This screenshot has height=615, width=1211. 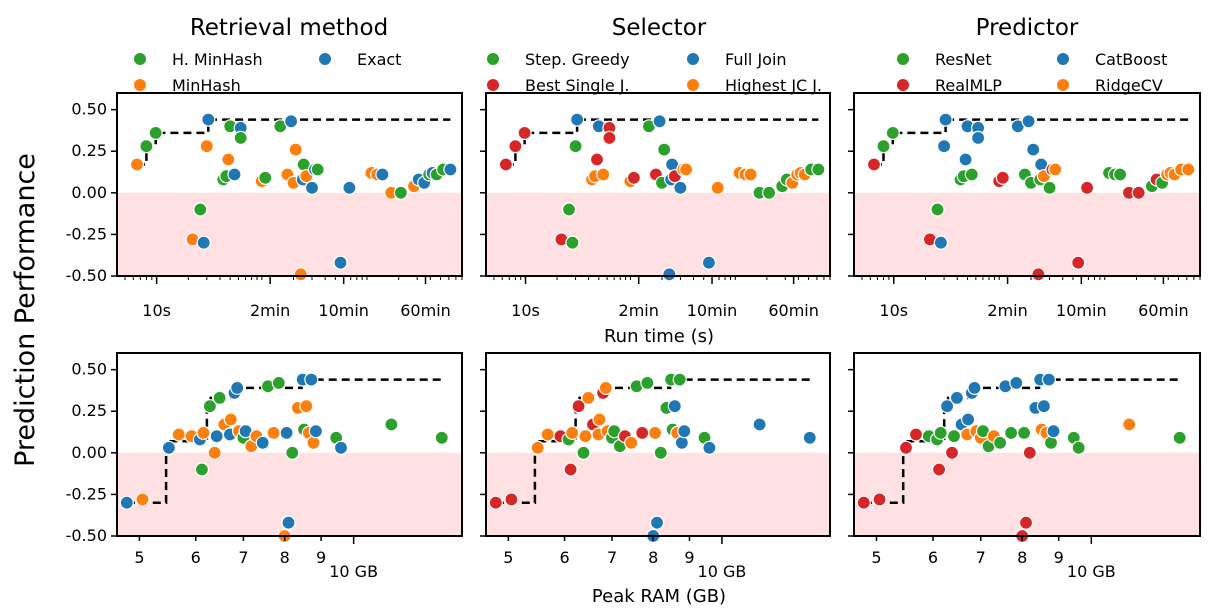 I want to click on legend-label-0-1: Exact, so click(x=379, y=59).